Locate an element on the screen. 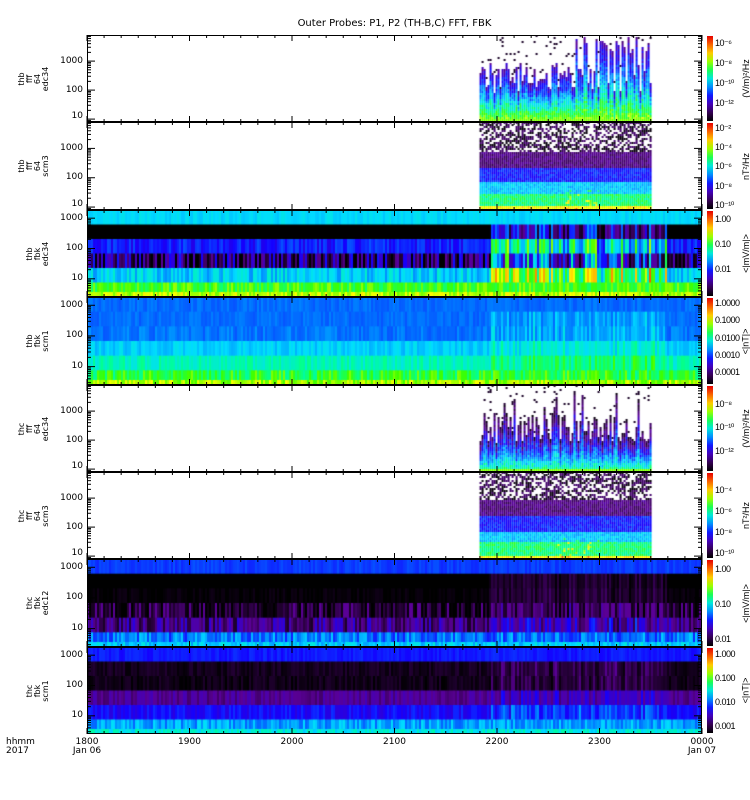  x-tick-label: 0000 Jan 07 is located at coordinates (702, 747).